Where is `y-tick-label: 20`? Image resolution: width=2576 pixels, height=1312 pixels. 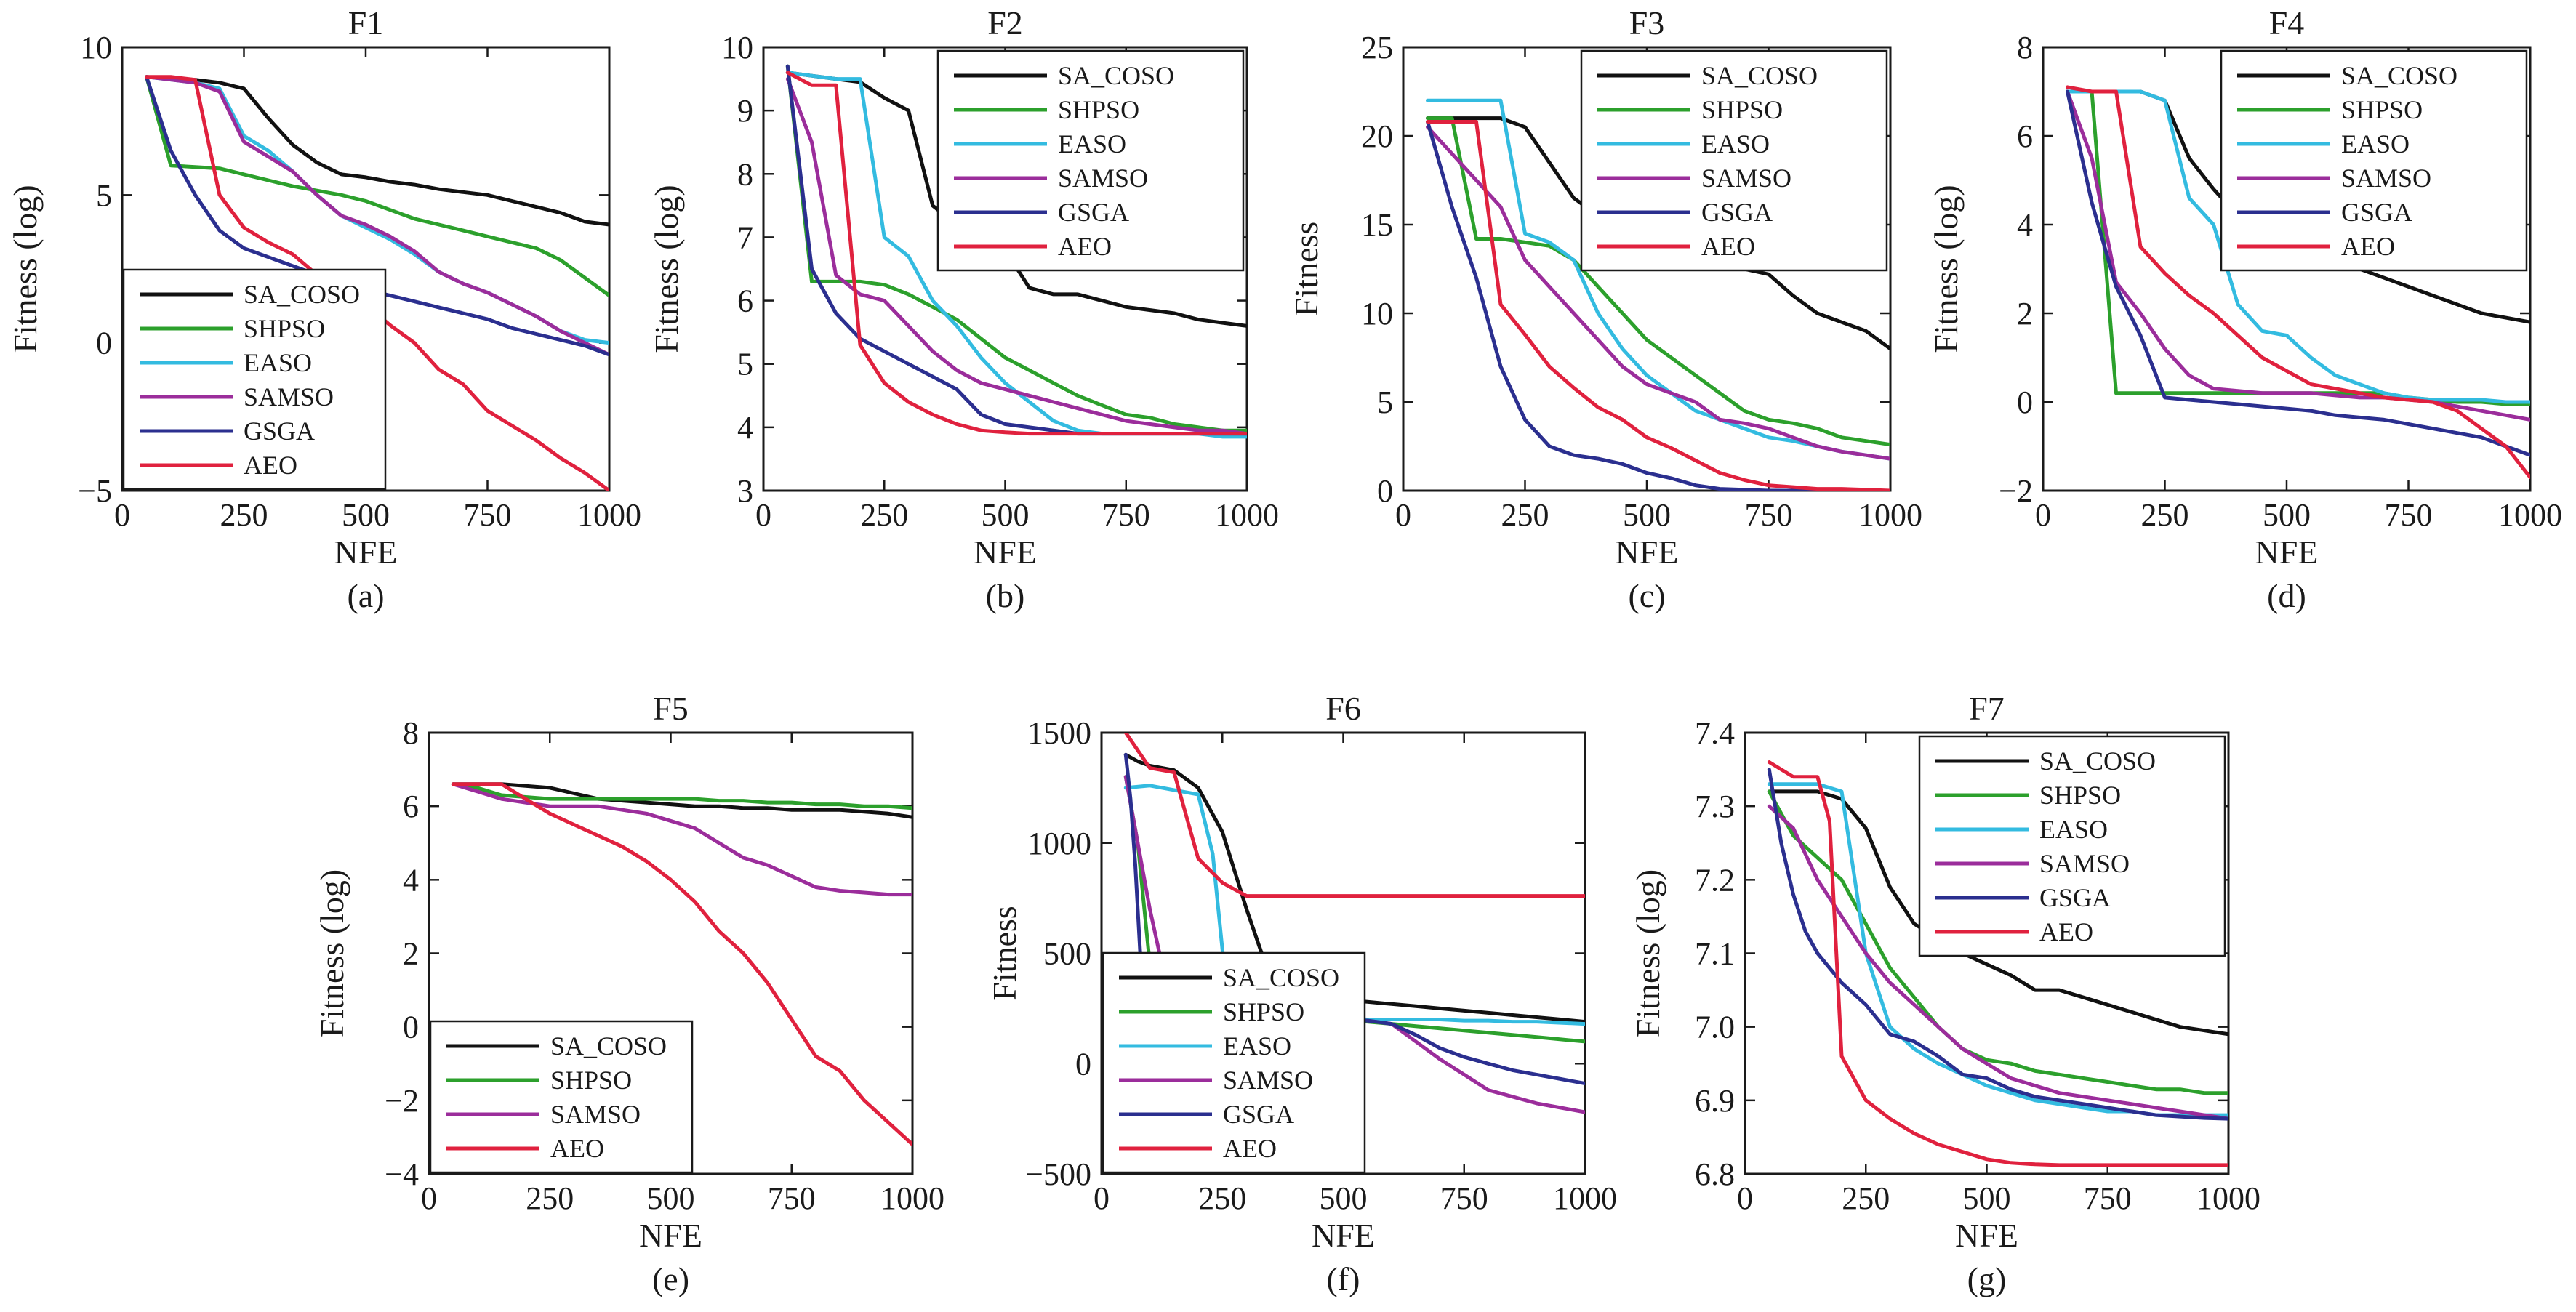 y-tick-label: 20 is located at coordinates (1377, 136).